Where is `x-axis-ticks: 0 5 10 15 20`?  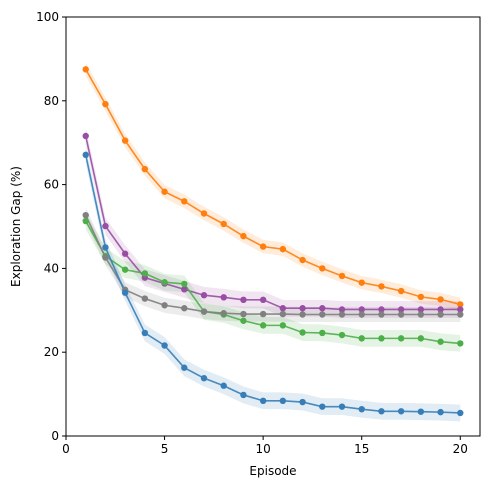 x-axis-ticks: 0 5 10 15 20 is located at coordinates (265, 446).